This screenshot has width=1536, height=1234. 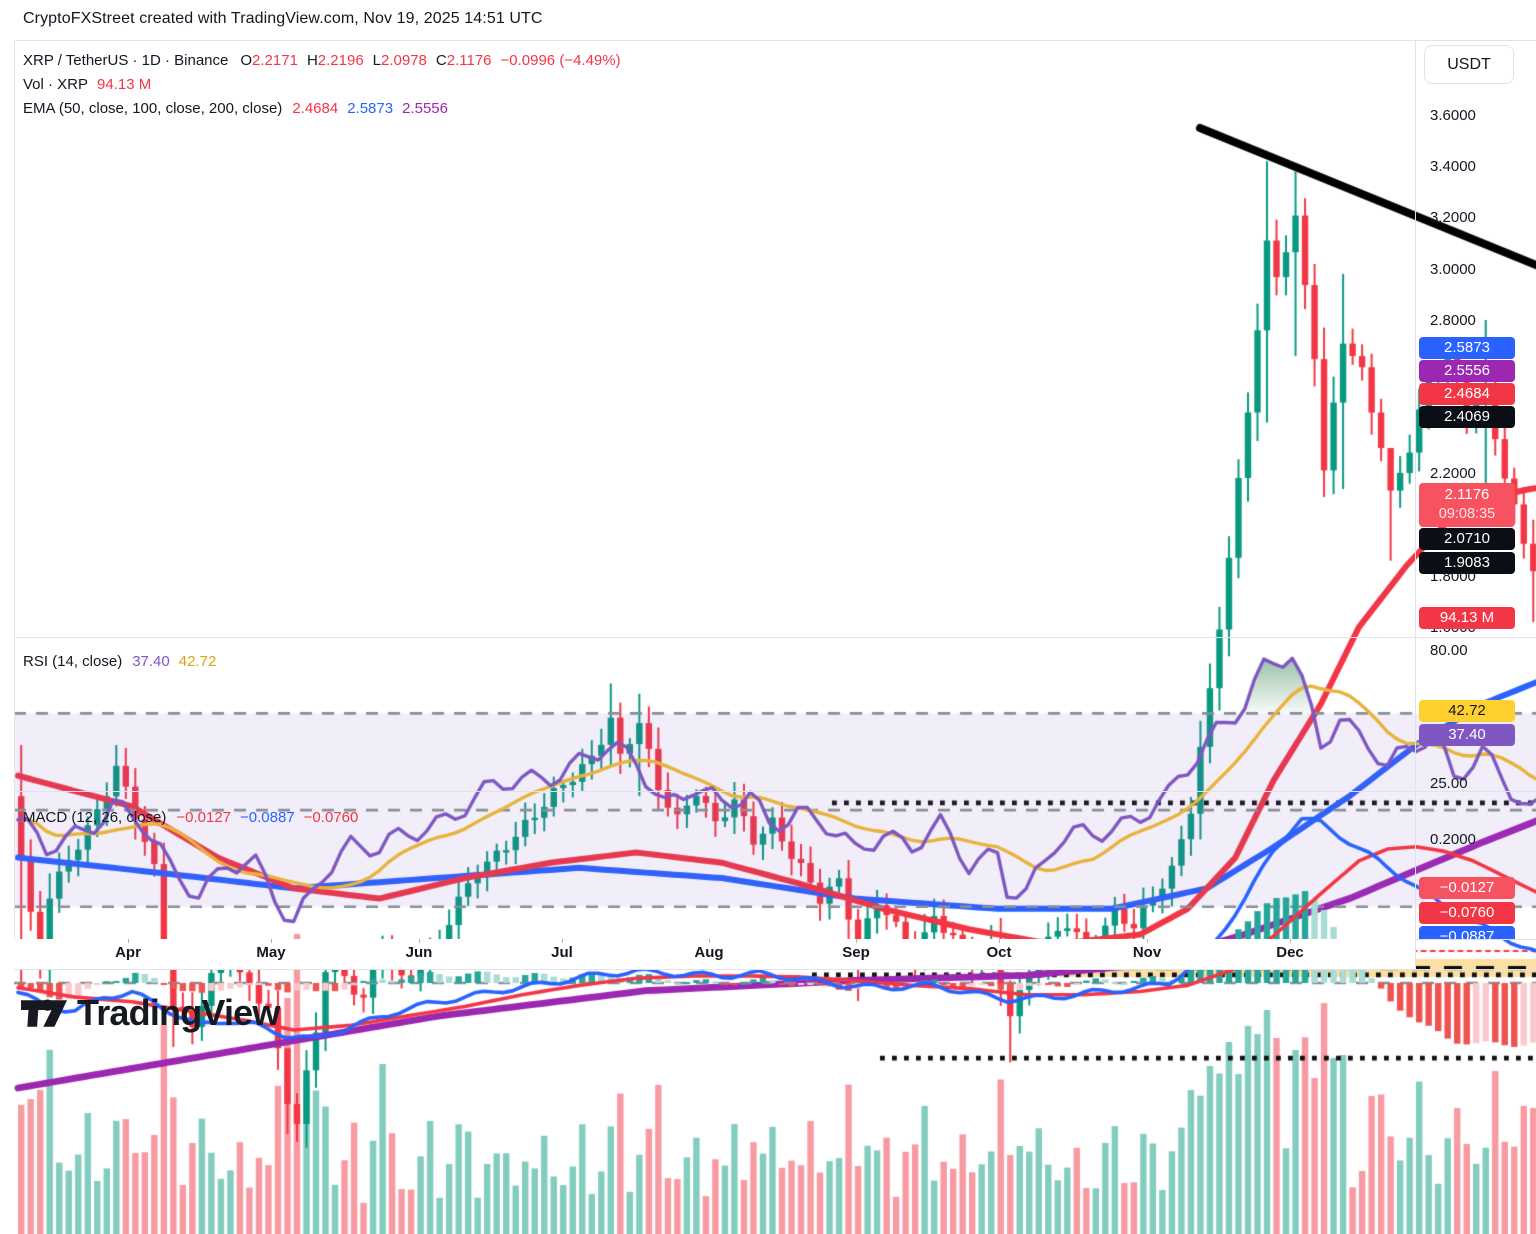 What do you see at coordinates (775, 791) in the screenshot?
I see `rsi-macd-separator` at bounding box center [775, 791].